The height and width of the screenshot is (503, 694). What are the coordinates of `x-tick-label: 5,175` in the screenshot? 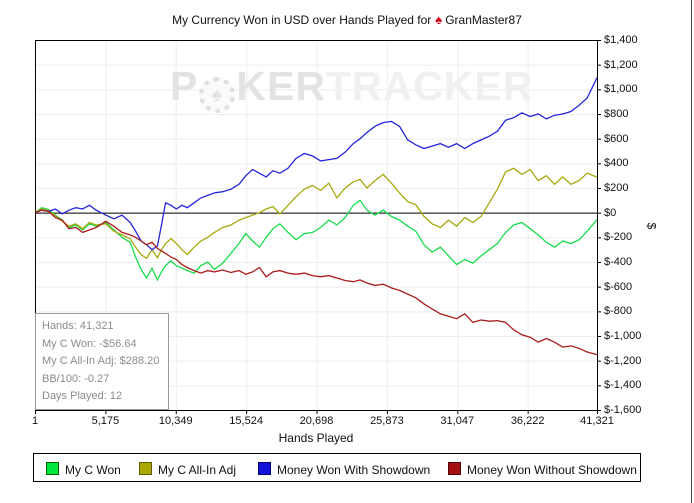 It's located at (105, 421).